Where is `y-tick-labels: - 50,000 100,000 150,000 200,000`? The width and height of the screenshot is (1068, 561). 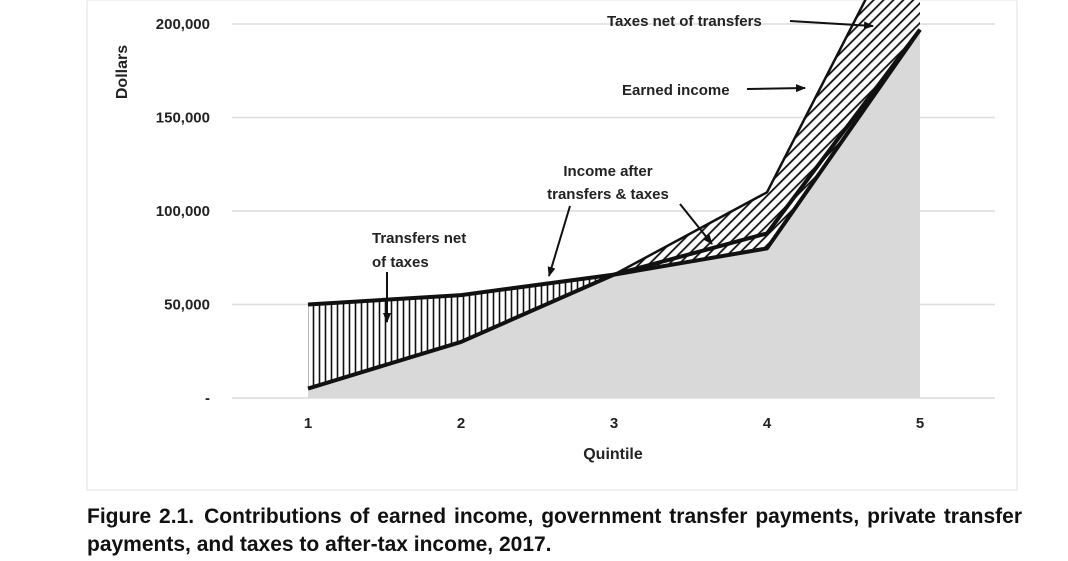 y-tick-labels: - 50,000 100,000 150,000 200,000 is located at coordinates (183, 211).